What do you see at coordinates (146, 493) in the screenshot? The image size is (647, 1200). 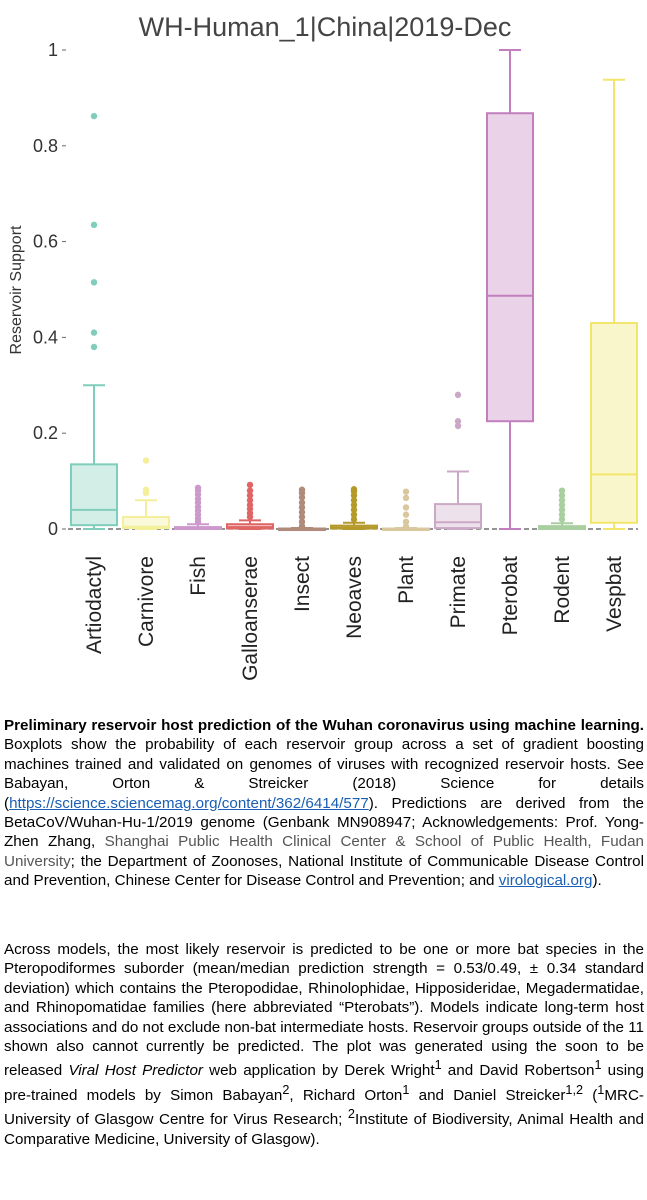 I see `box-carnivore` at bounding box center [146, 493].